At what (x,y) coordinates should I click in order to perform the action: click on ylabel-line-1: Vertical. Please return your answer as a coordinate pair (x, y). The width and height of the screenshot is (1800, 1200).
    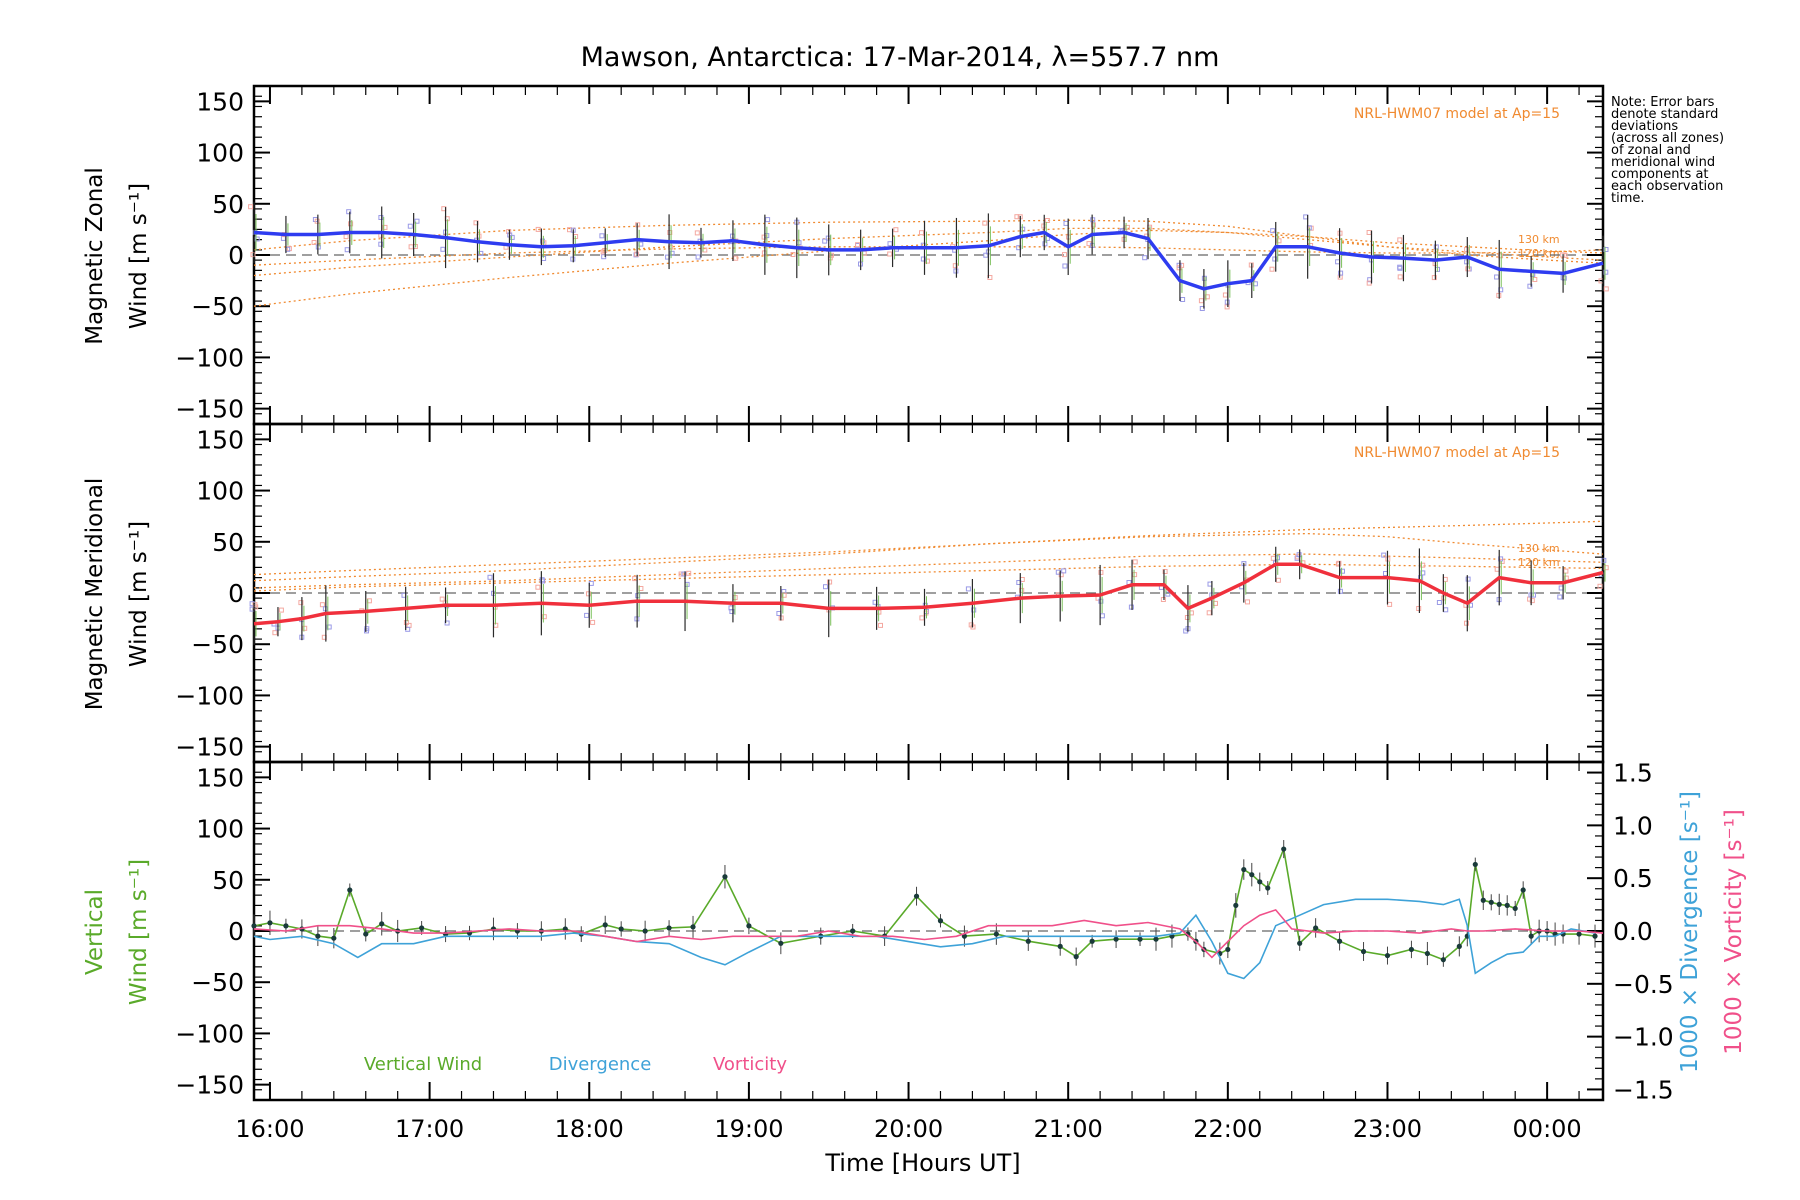
    Looking at the image, I should click on (95, 932).